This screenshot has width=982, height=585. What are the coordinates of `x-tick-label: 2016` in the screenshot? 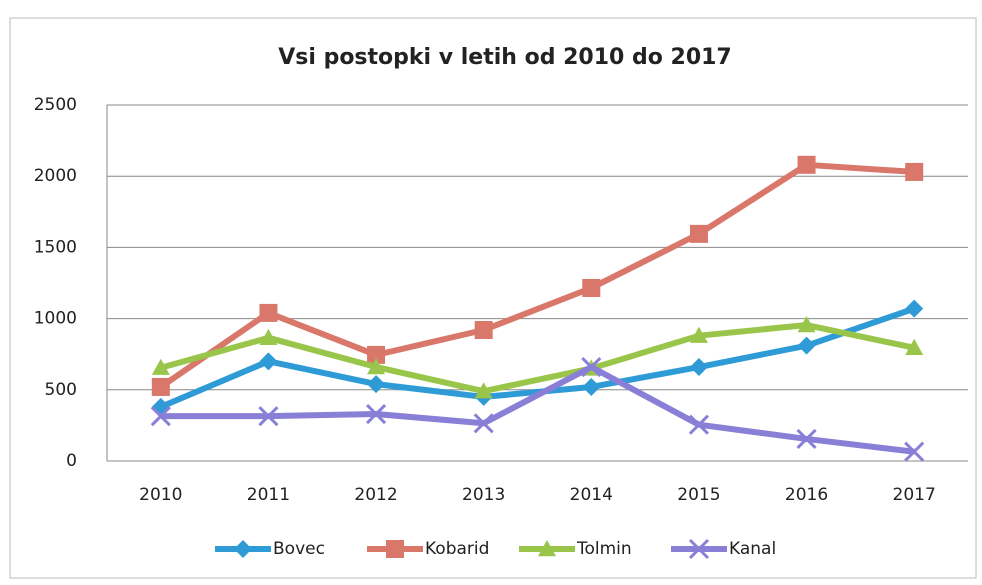 It's located at (806, 495).